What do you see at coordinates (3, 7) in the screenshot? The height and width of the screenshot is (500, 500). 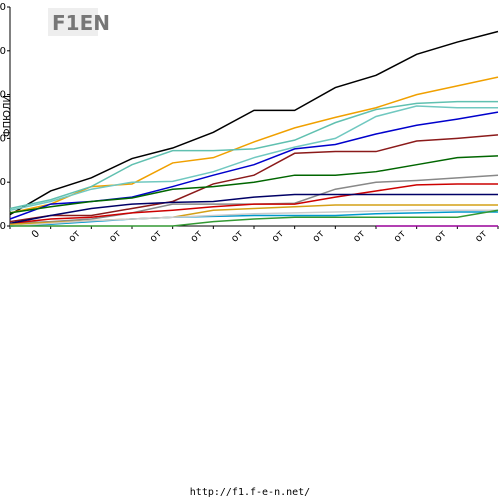 I see `y-tick-label: 250` at bounding box center [3, 7].